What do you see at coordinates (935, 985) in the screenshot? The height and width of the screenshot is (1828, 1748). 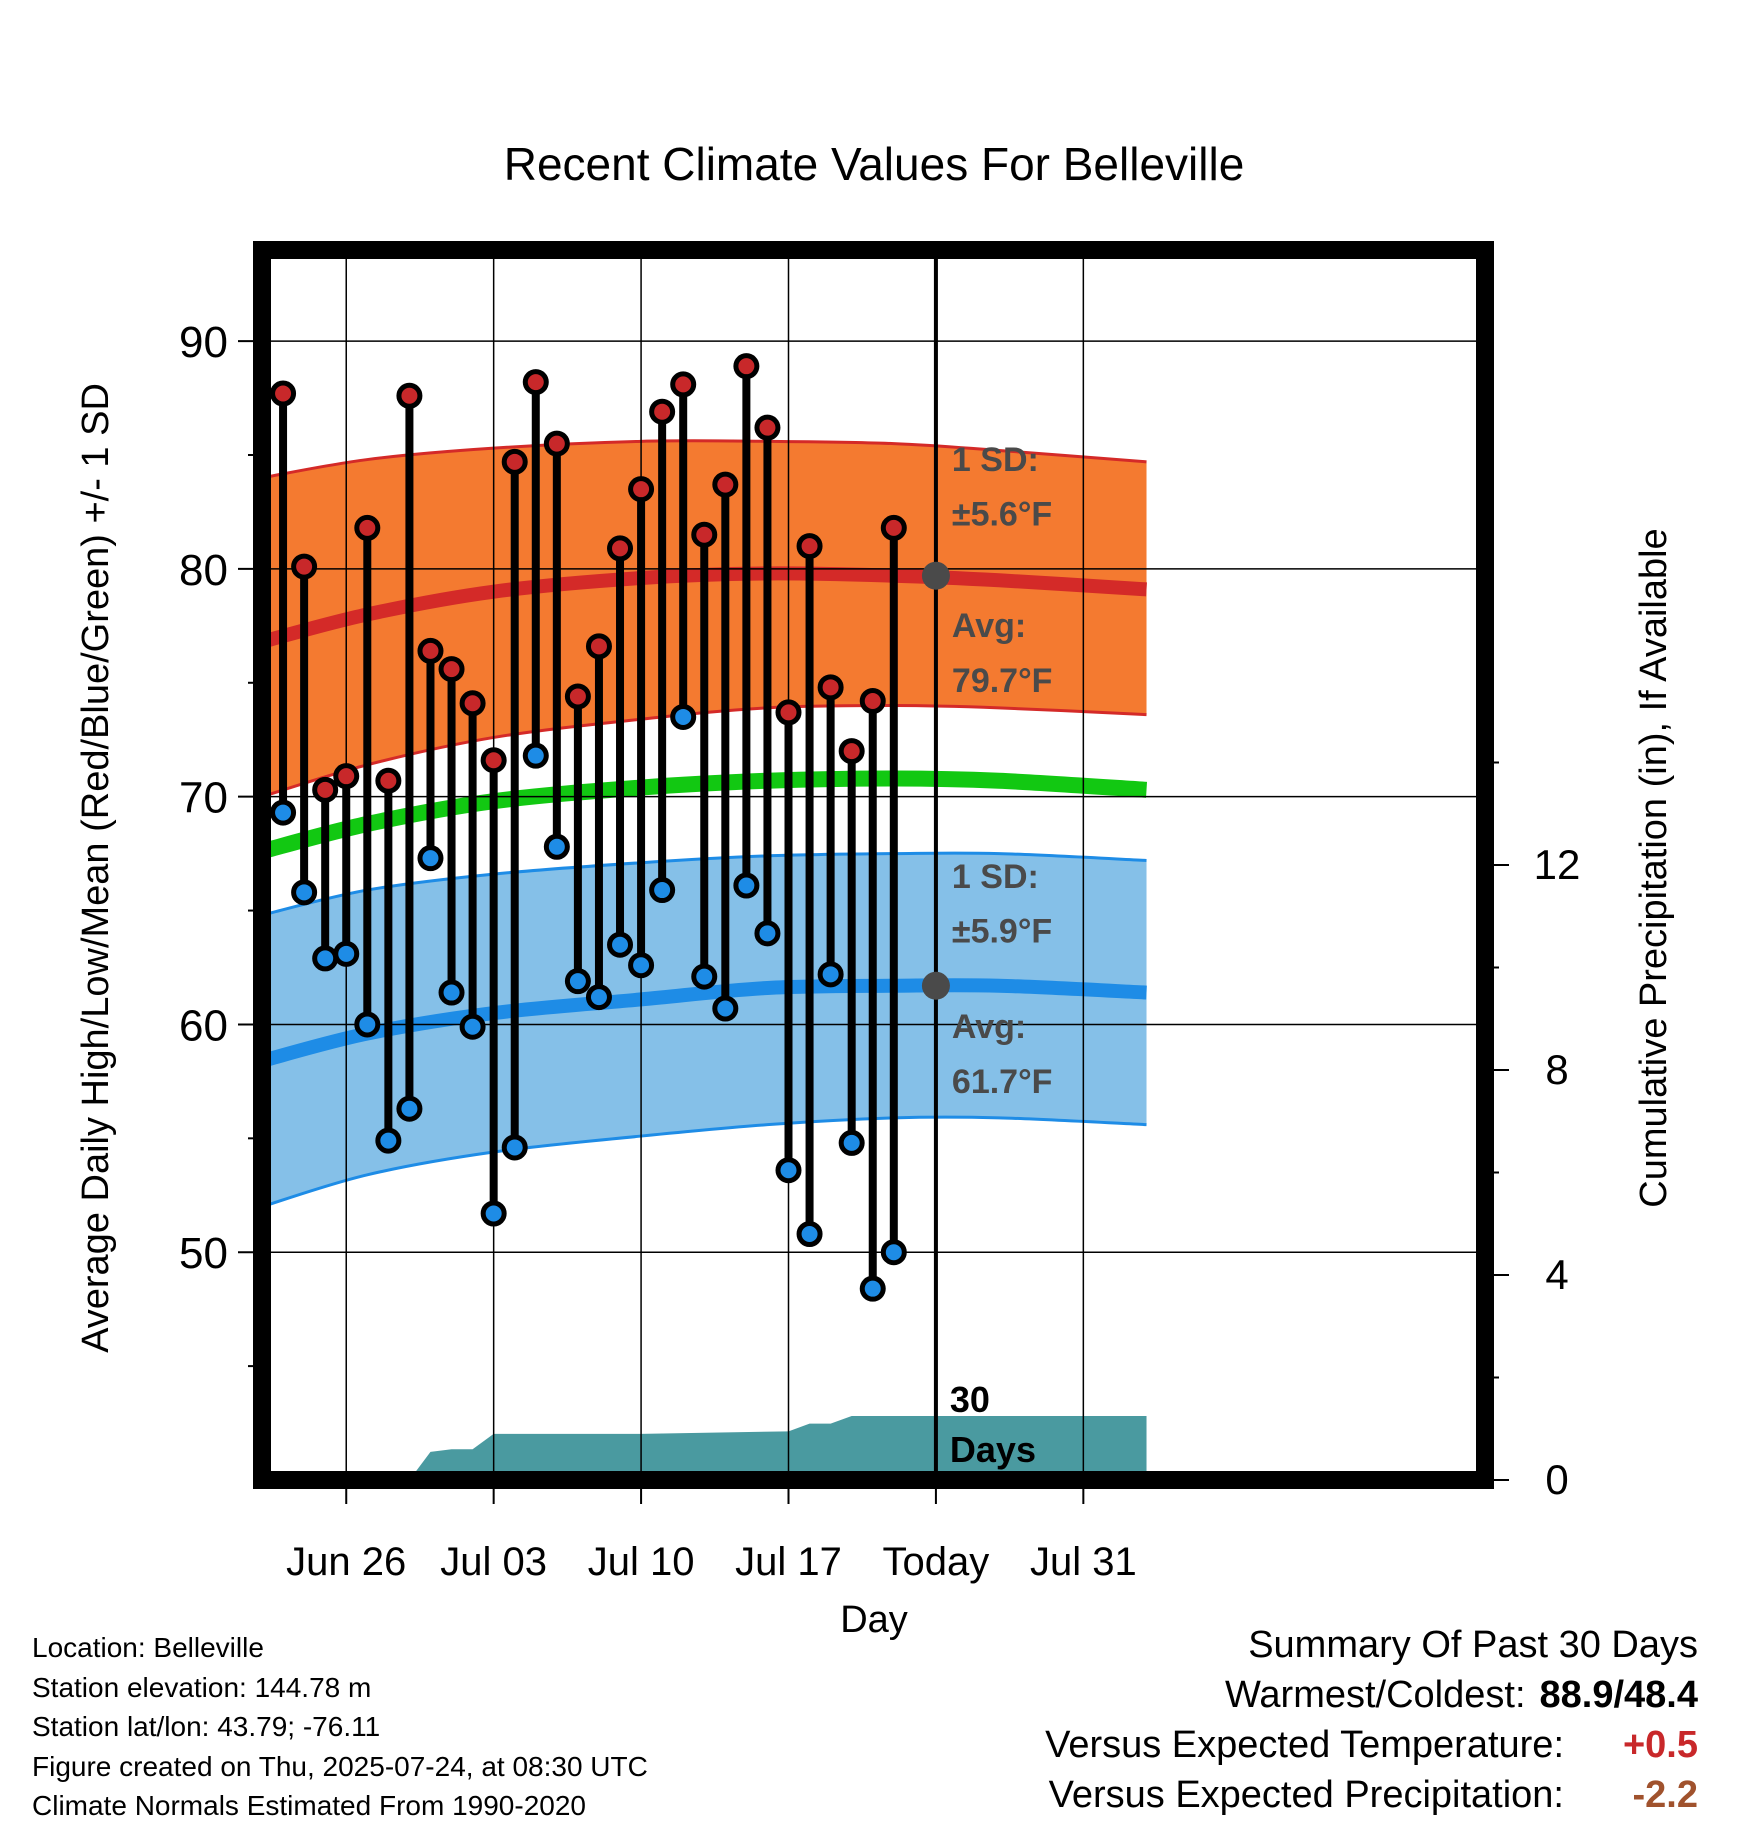 I see `today-low-normal-marker` at bounding box center [935, 985].